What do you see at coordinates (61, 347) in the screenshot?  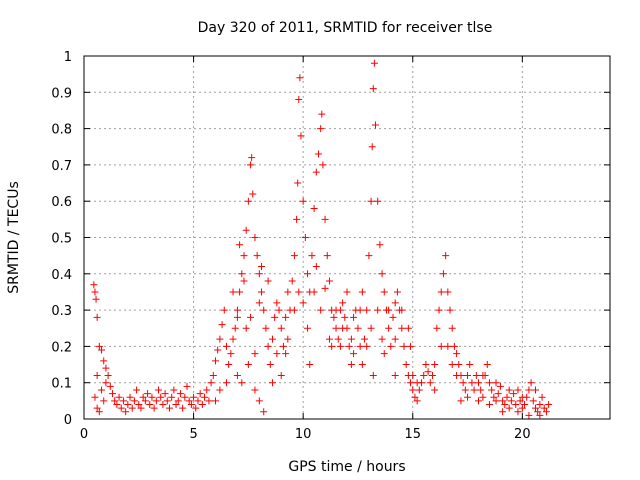 I see `y-tick-label: 0.2` at bounding box center [61, 347].